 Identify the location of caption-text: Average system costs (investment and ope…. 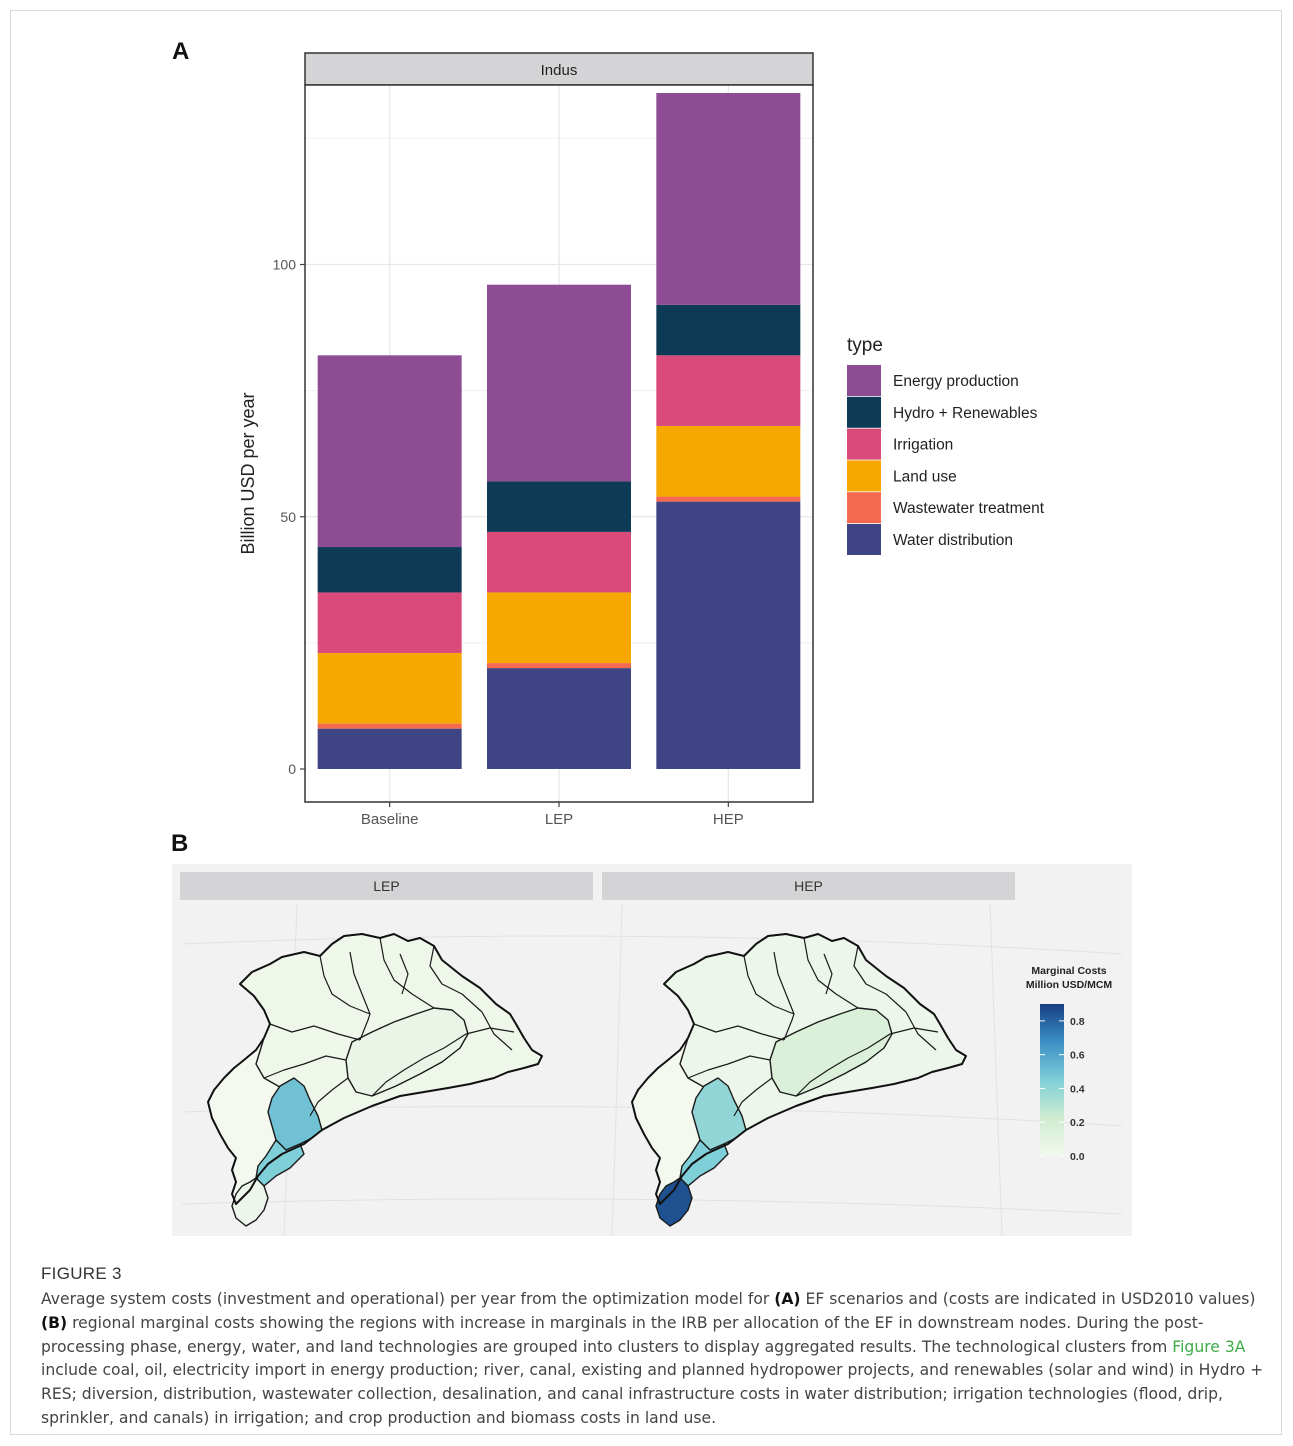
(652, 1358).